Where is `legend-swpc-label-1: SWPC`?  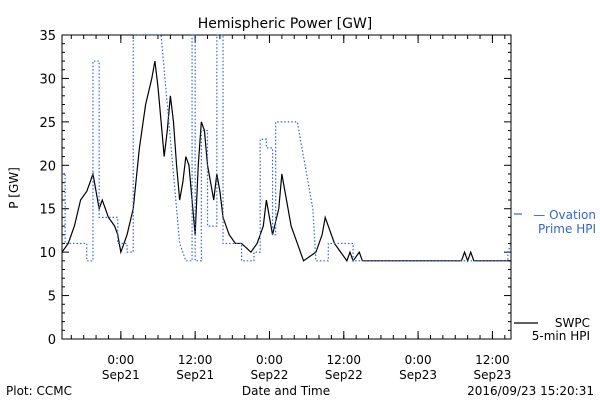 legend-swpc-label-1: SWPC is located at coordinates (572, 323).